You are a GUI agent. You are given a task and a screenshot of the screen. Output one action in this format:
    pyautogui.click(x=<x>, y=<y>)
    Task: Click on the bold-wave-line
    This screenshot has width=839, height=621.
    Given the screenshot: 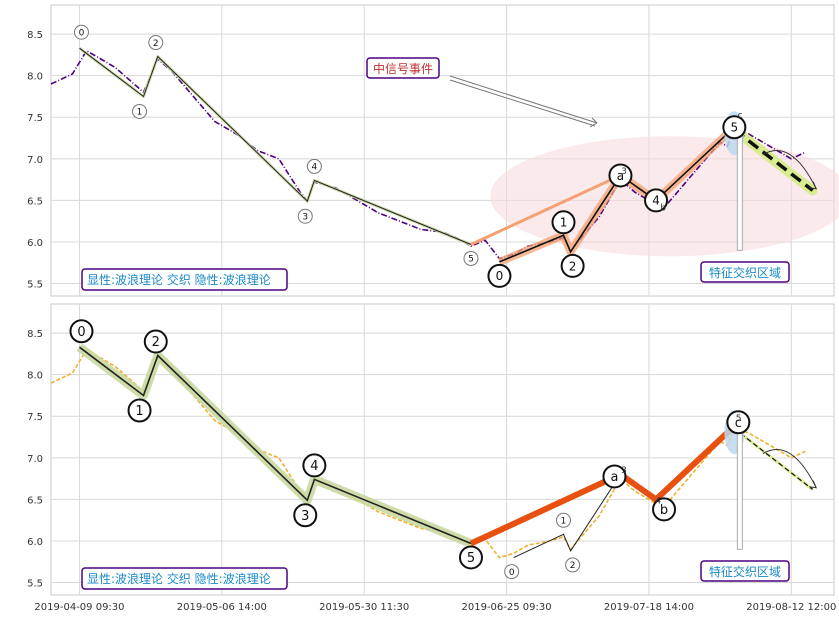 What is the action you would take?
    pyautogui.click(x=603, y=485)
    